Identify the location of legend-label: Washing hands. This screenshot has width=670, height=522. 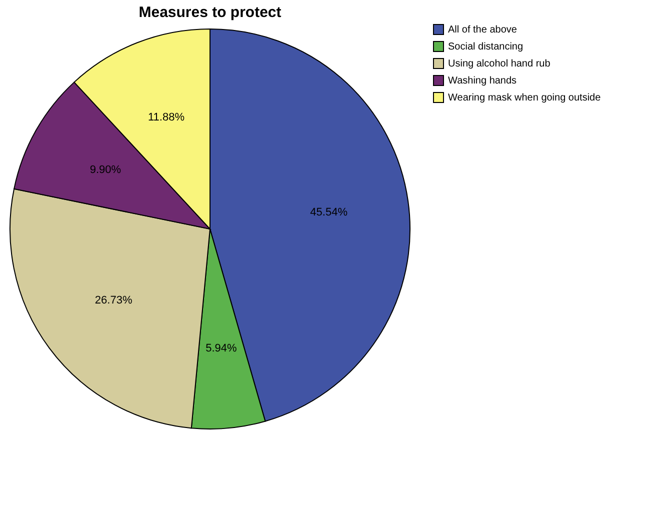
(482, 81).